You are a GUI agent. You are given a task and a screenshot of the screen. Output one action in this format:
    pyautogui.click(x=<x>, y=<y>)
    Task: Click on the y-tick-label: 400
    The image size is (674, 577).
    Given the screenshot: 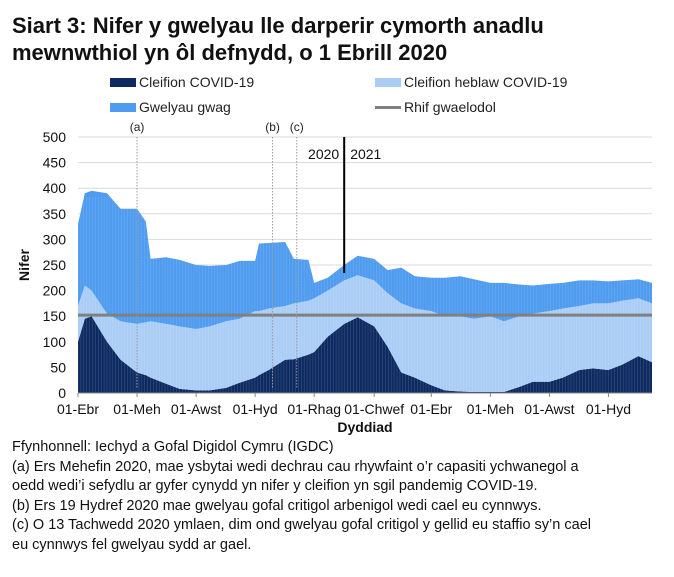 What is the action you would take?
    pyautogui.click(x=55, y=188)
    